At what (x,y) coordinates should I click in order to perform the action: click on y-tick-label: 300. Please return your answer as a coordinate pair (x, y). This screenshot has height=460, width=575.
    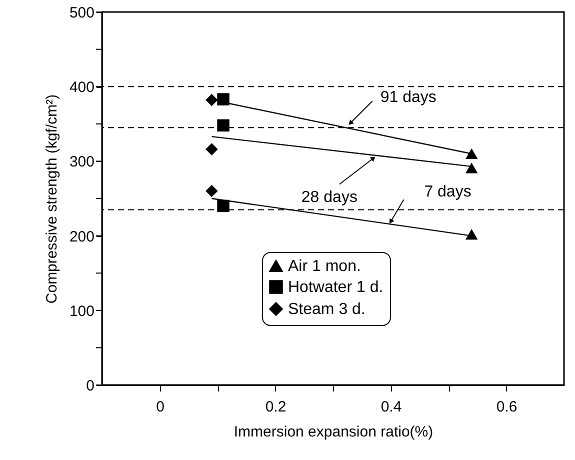
    Looking at the image, I should click on (81, 162).